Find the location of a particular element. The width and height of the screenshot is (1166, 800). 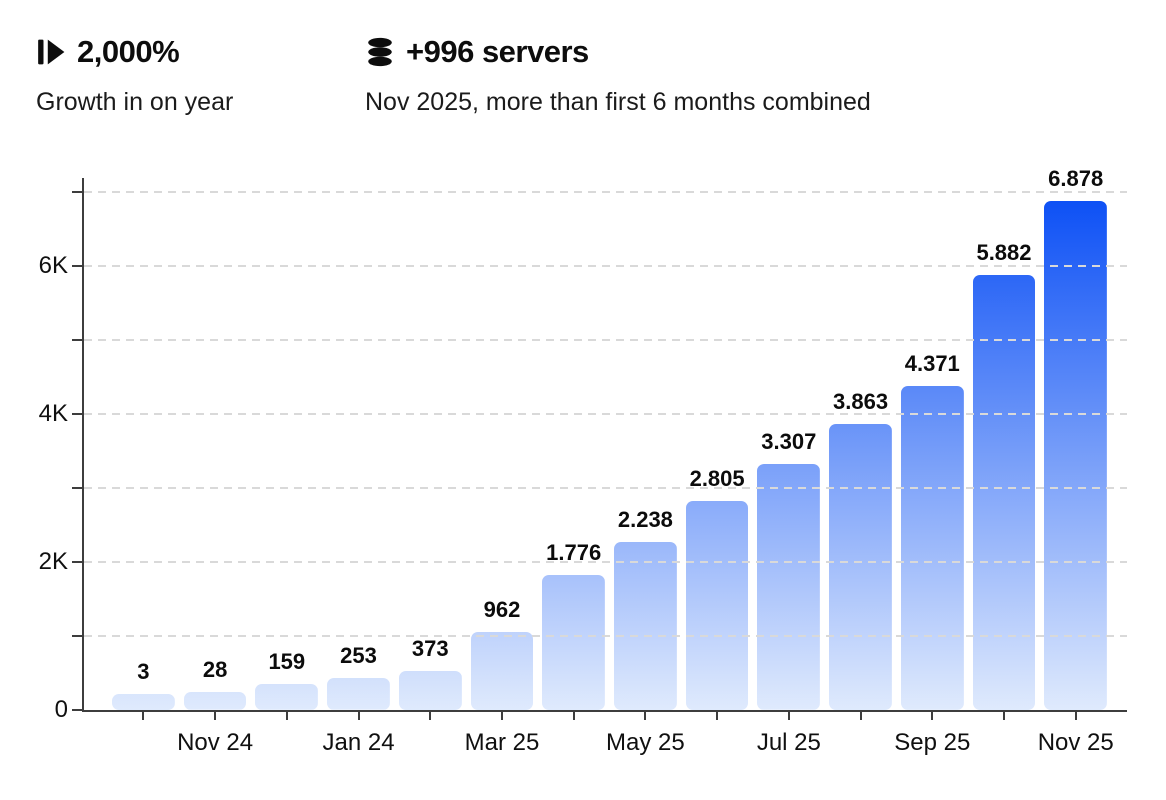

bar-slot: 962 is located at coordinates (502, 653).